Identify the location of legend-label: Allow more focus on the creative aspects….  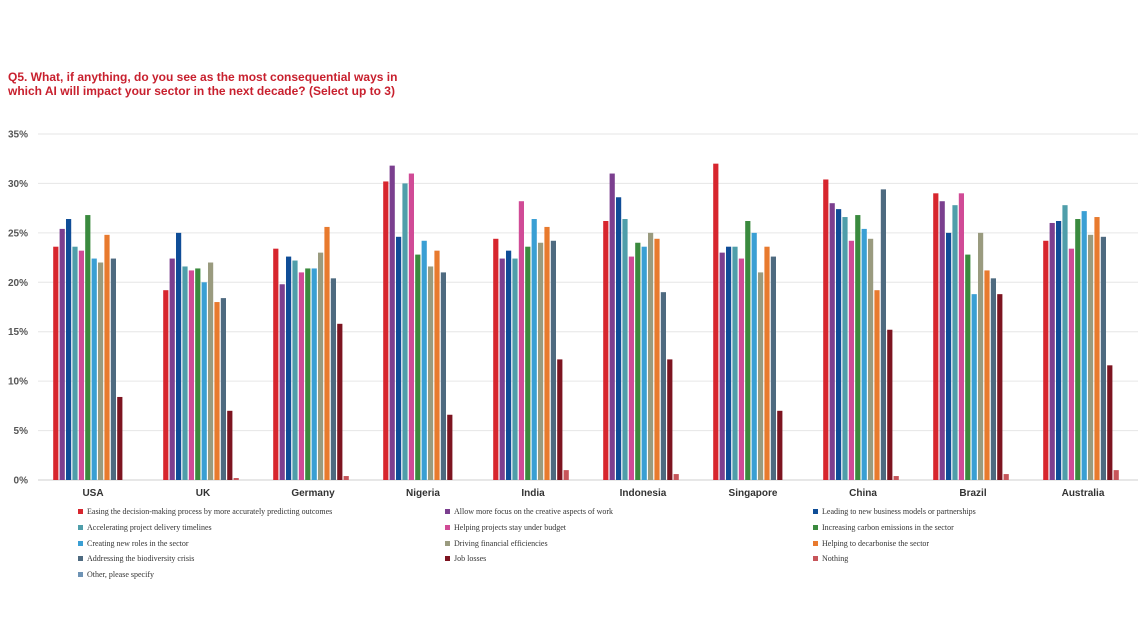
(534, 511).